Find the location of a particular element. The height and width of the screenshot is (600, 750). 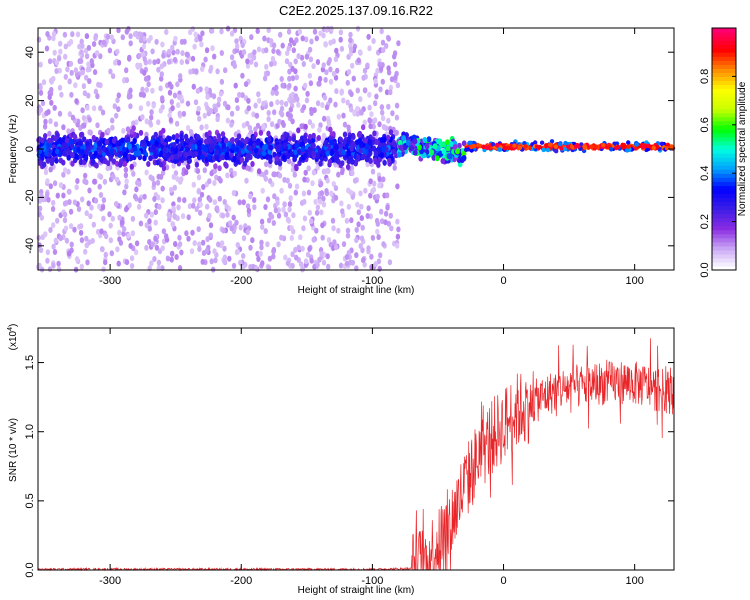

colorbar-tick-label: 0.0 is located at coordinates (705, 269).